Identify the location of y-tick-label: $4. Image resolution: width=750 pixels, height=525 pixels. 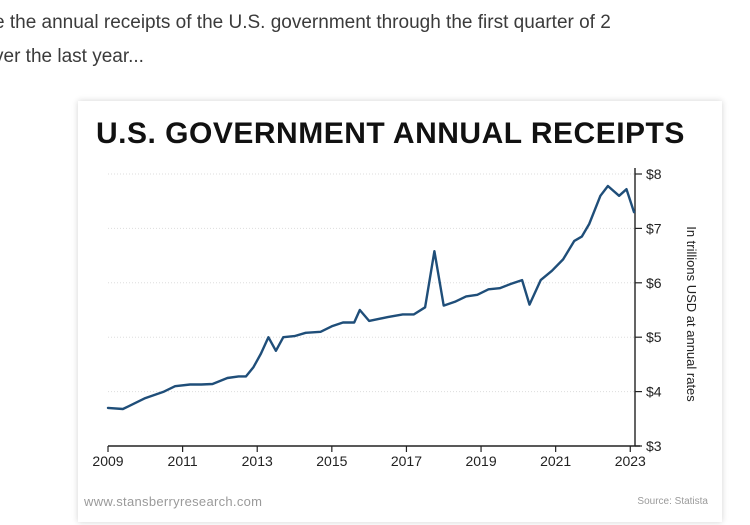
(654, 392).